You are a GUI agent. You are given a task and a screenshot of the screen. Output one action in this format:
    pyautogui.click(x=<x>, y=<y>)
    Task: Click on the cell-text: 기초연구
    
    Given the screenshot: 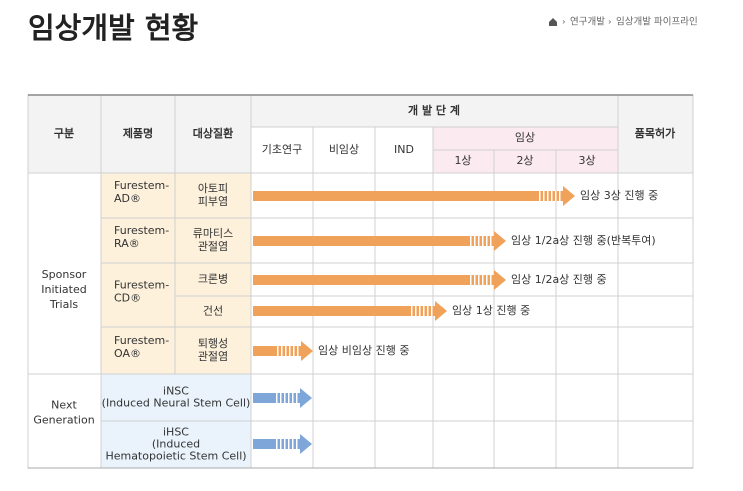 What is the action you would take?
    pyautogui.click(x=282, y=149)
    